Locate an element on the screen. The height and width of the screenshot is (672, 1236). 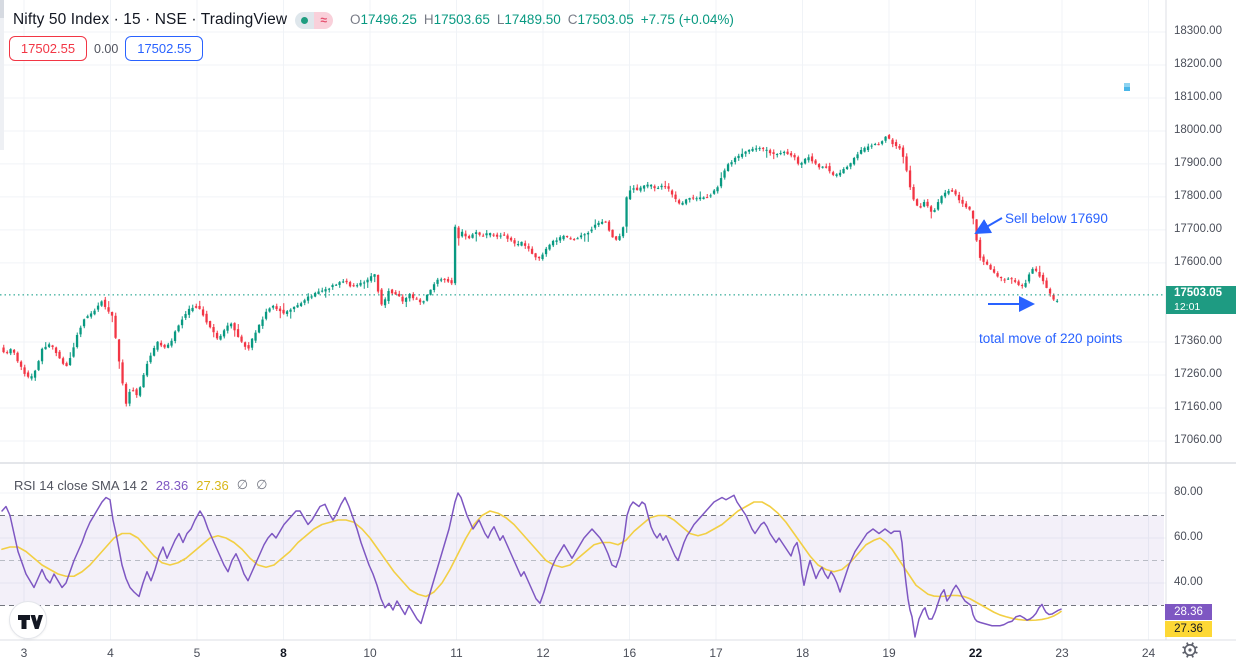
price-tick-label: 17260.00 is located at coordinates (1198, 374).